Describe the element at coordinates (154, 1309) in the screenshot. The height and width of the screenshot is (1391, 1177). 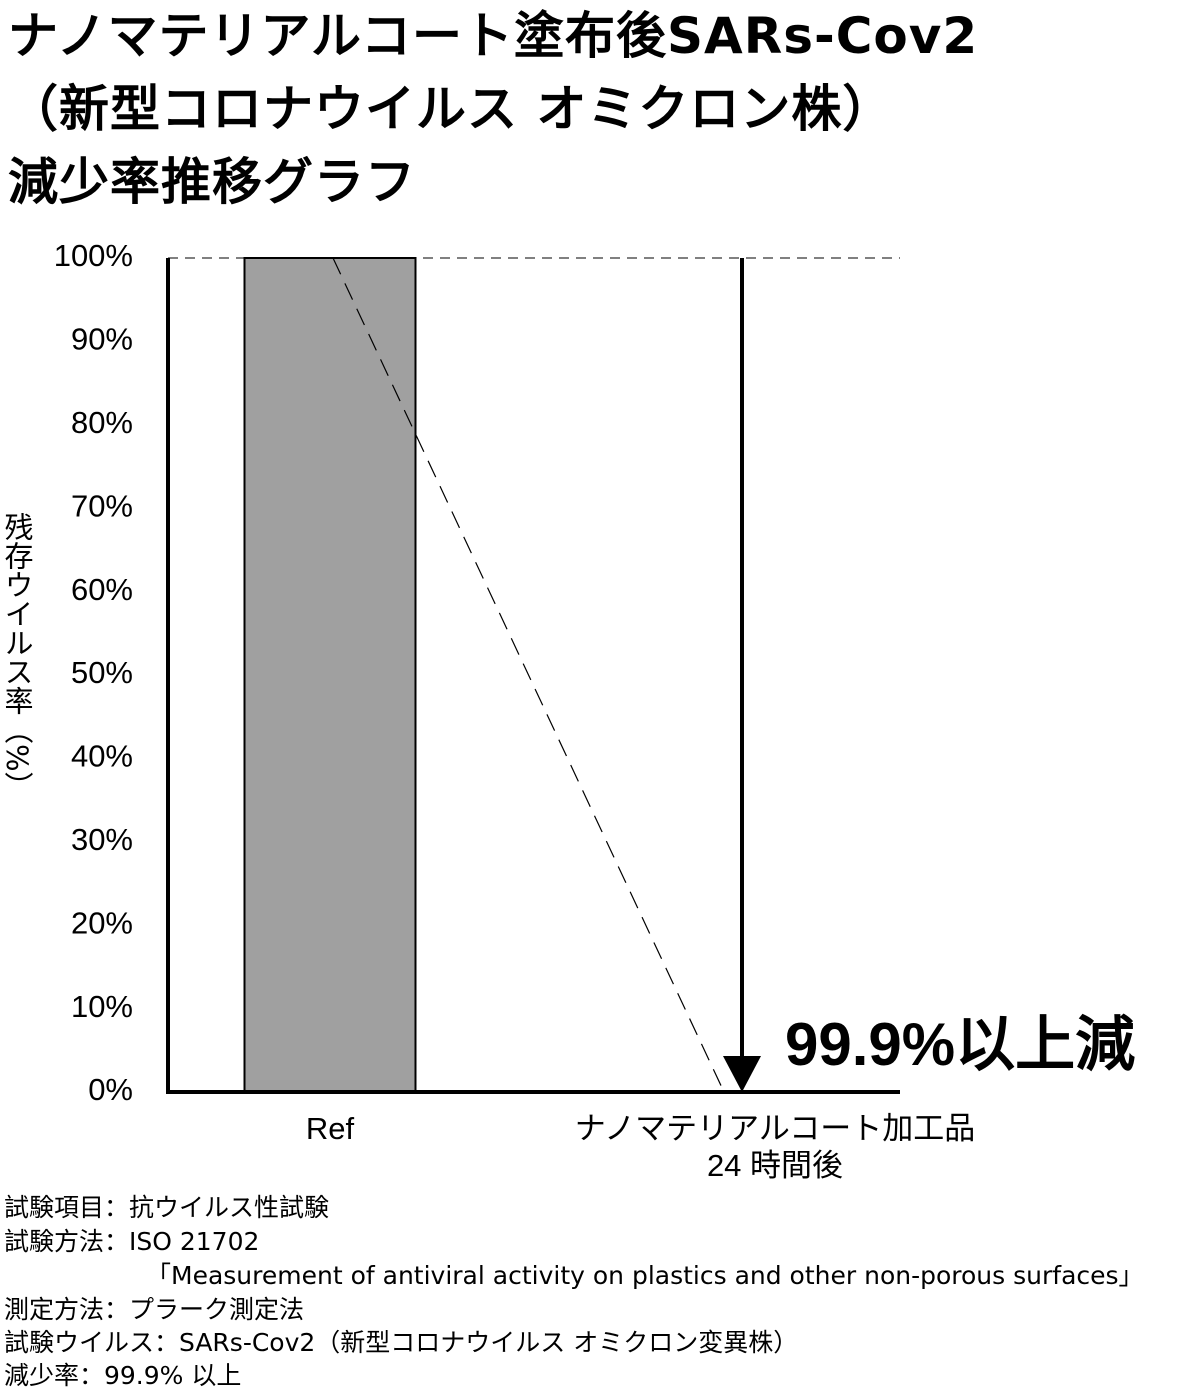
I see `note: 測定方法：プラーク測定法` at that location.